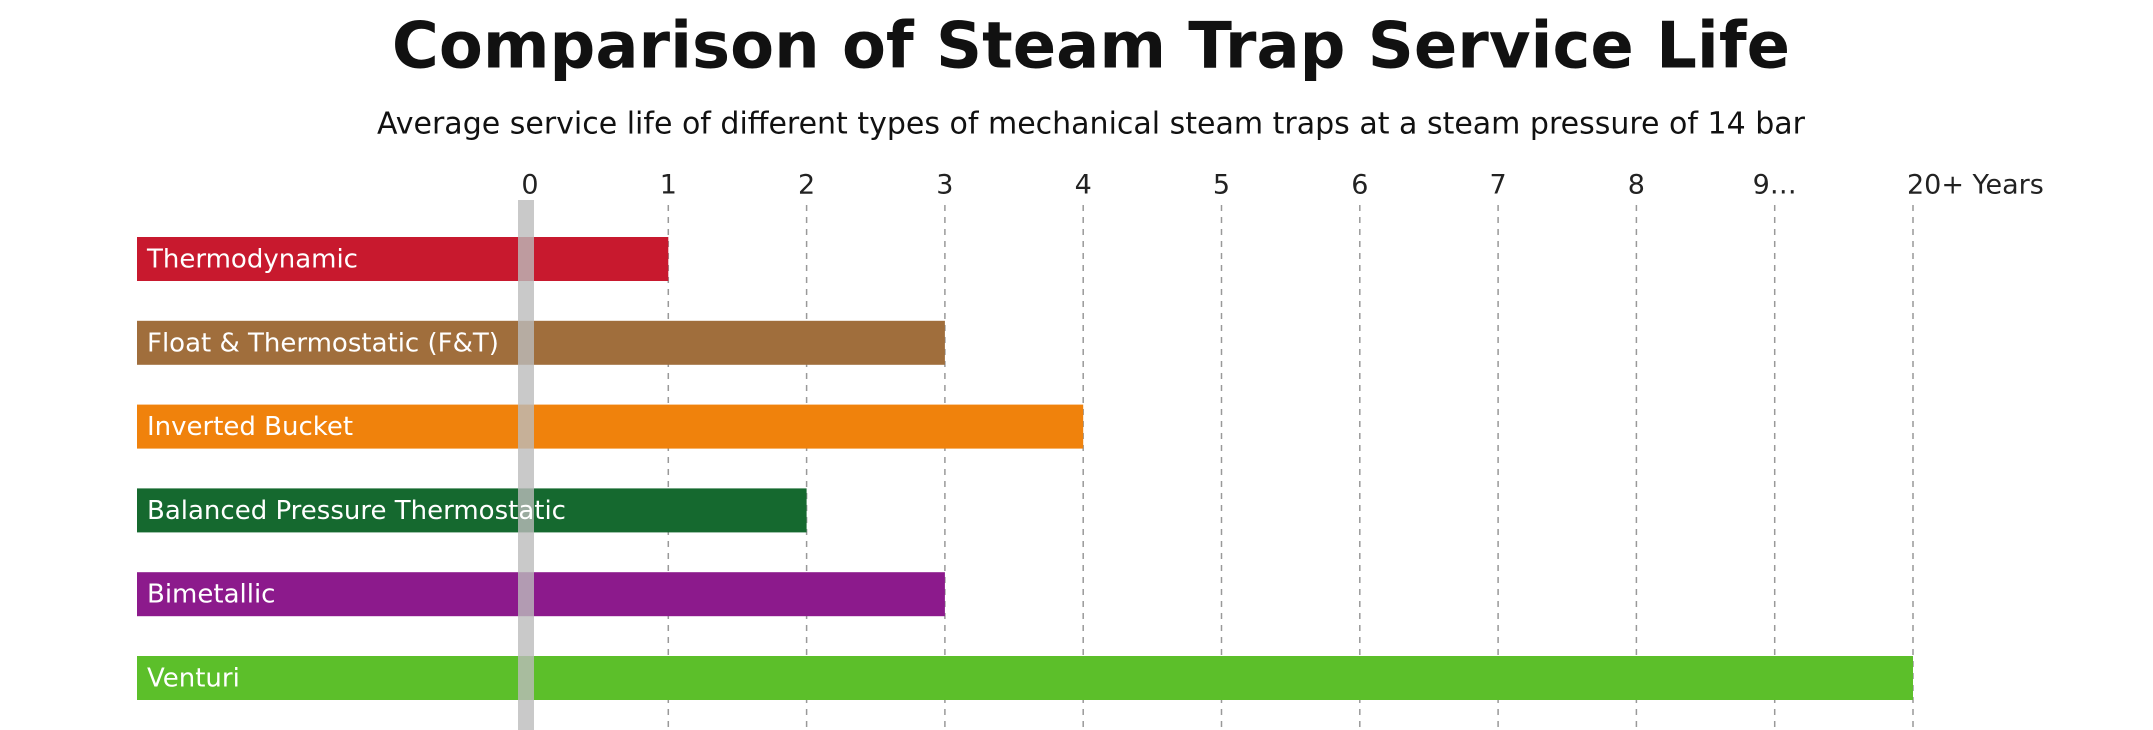  I want to click on bar-label: Float & Thermostatic (F&T), so click(323, 343).